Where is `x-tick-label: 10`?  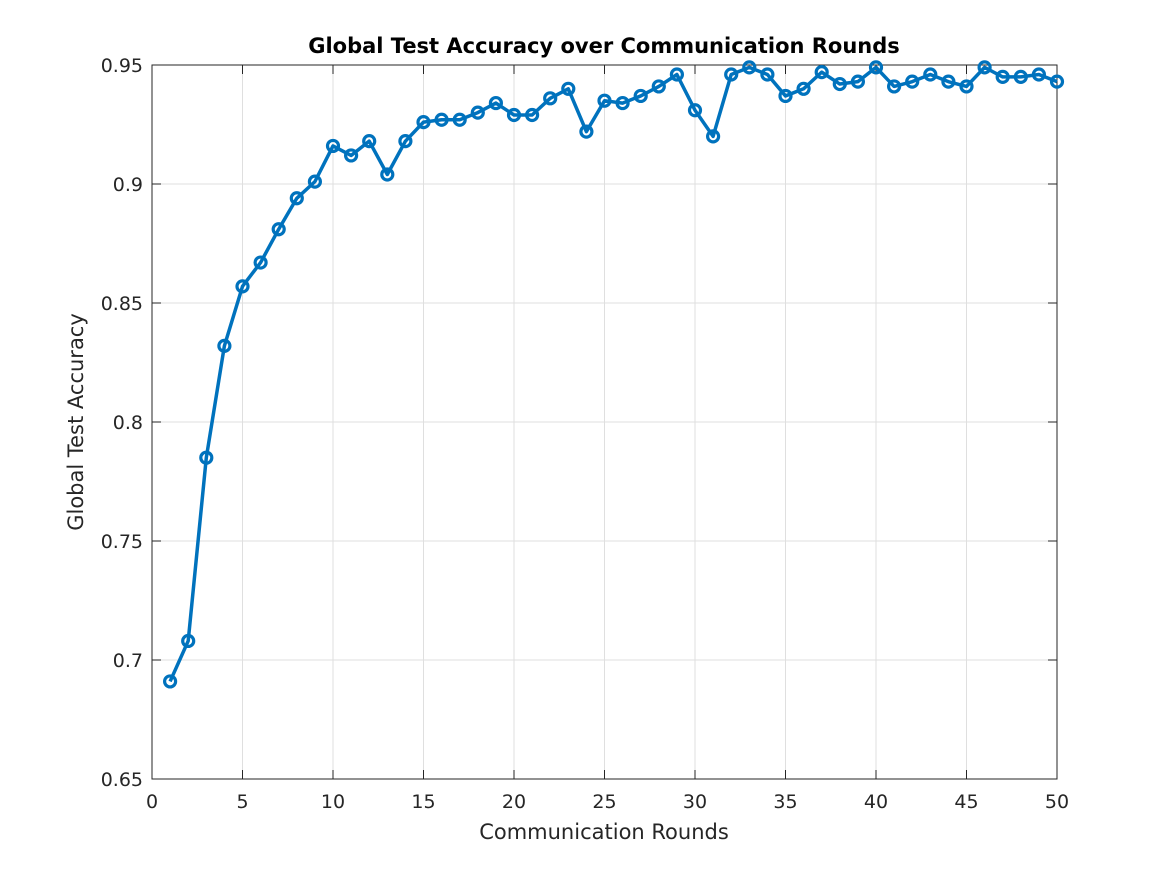 x-tick-label: 10 is located at coordinates (333, 802).